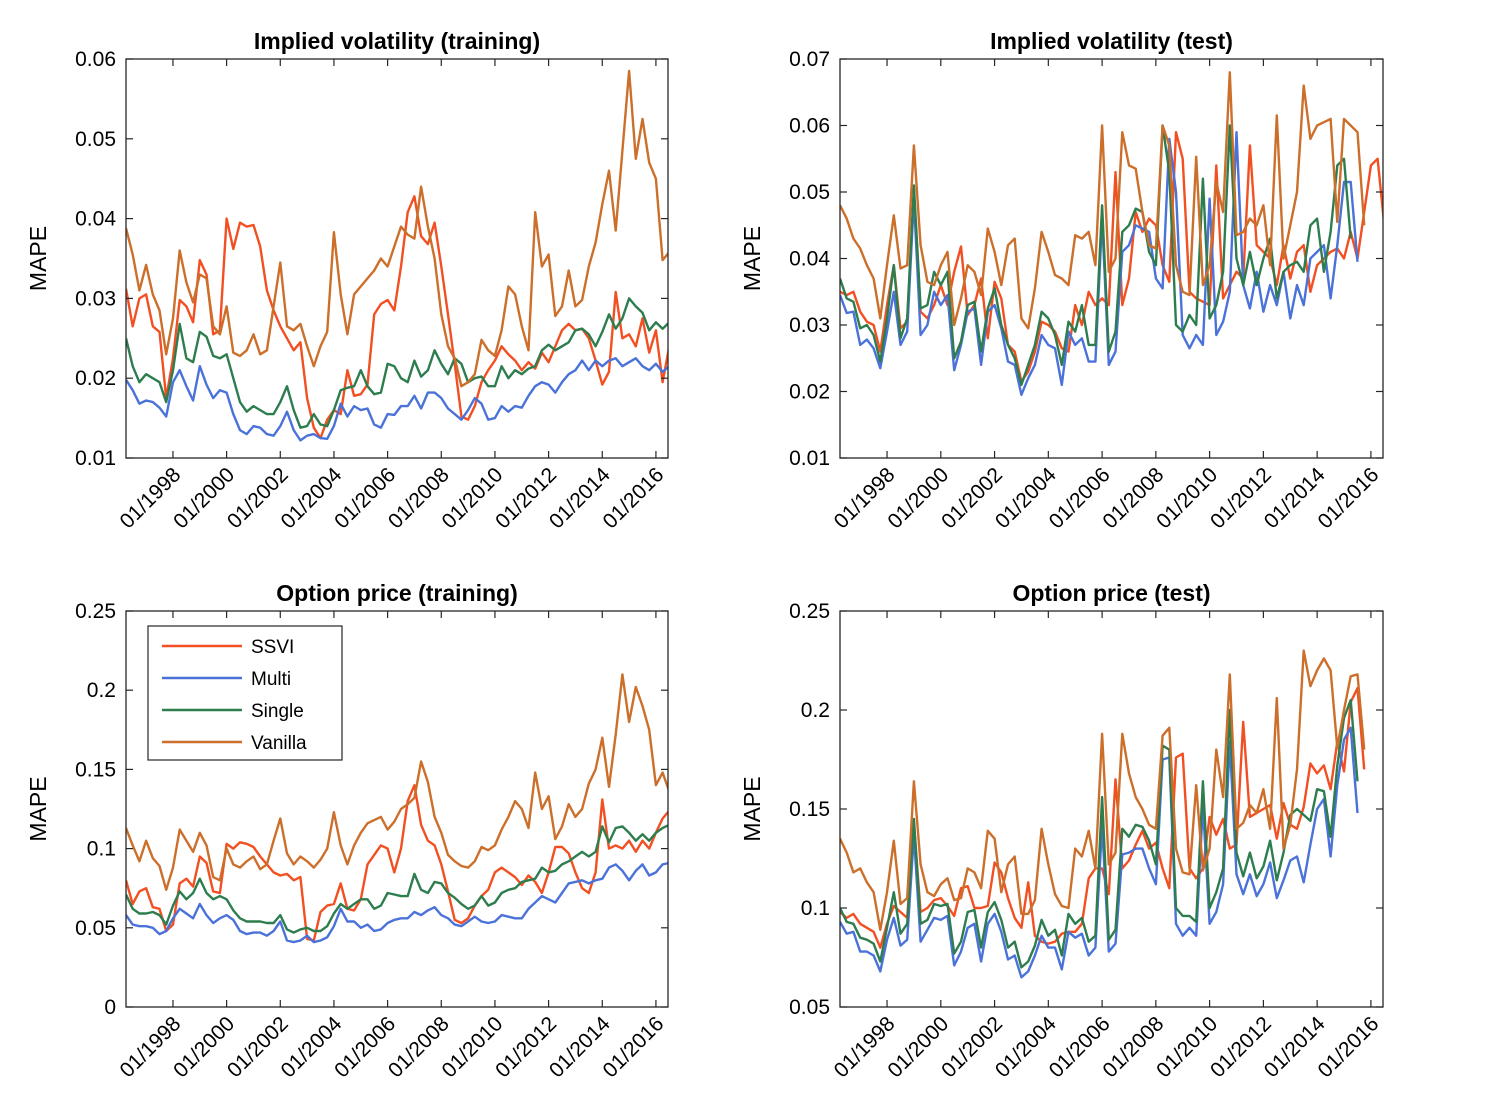  What do you see at coordinates (1111, 593) in the screenshot?
I see `chart-title: Option price (test)` at bounding box center [1111, 593].